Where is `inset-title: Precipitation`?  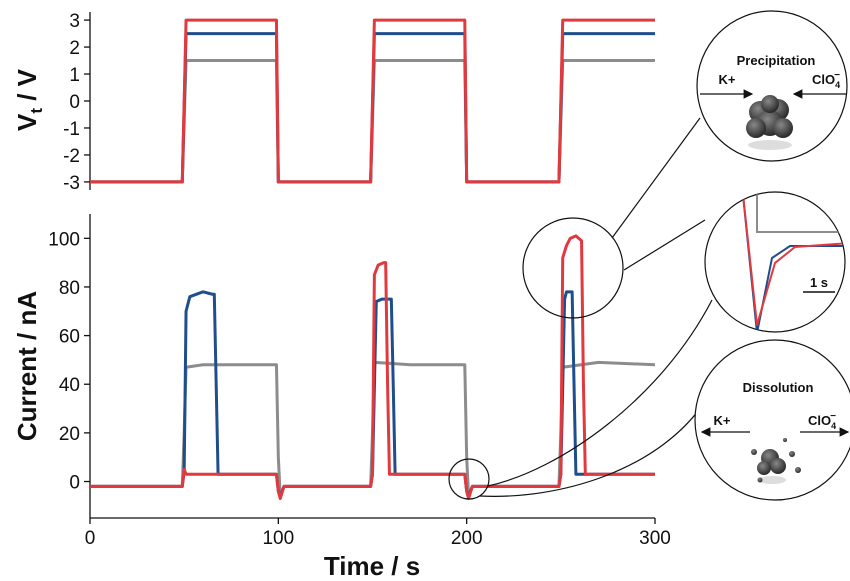 inset-title: Precipitation is located at coordinates (776, 60).